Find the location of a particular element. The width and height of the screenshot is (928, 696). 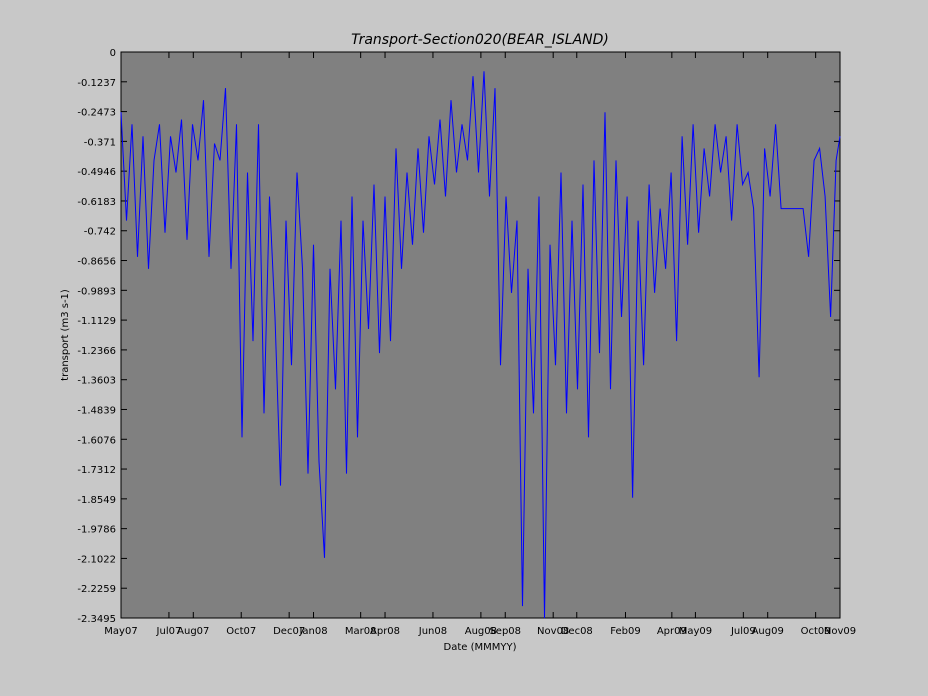

x-tick-label: Jan08 is located at coordinates (312, 631).